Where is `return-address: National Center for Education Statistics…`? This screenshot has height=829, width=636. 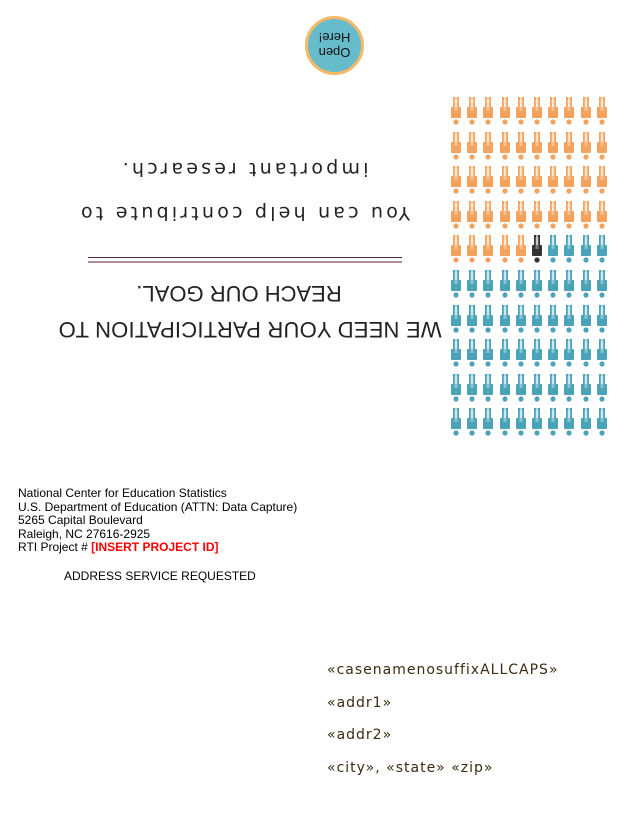
return-address: National Center for Education Statistics… is located at coordinates (158, 520).